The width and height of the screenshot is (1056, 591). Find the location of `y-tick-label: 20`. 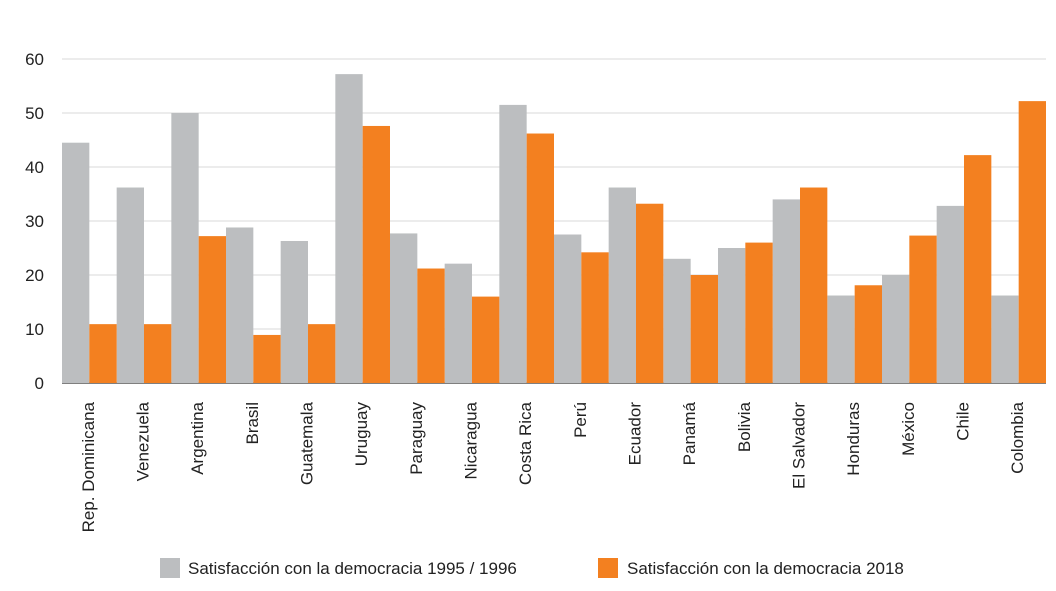

y-tick-label: 20 is located at coordinates (34, 275).